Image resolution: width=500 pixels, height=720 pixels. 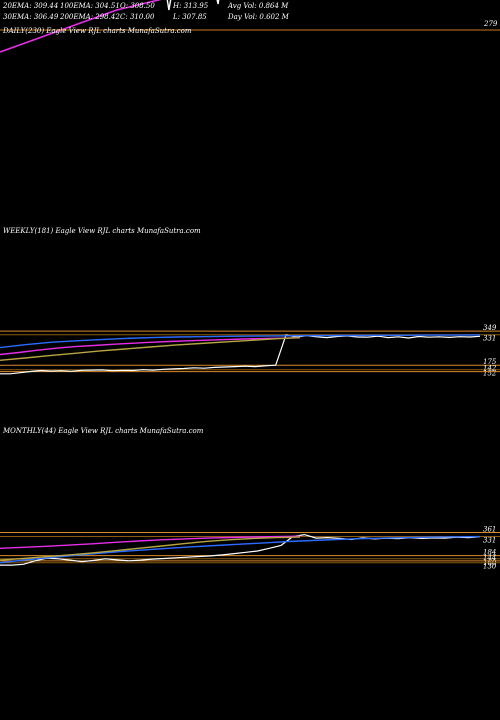 What do you see at coordinates (490, 374) in the screenshot?
I see `weekly-level-label: 152` at bounding box center [490, 374].